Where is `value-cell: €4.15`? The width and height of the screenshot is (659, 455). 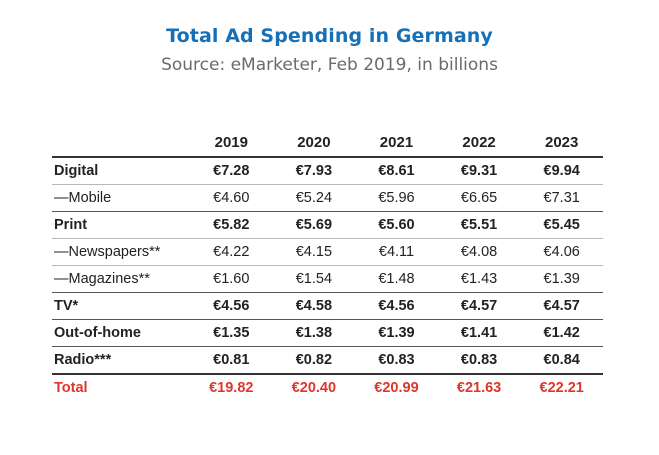
value-cell: €4.15 is located at coordinates (314, 252).